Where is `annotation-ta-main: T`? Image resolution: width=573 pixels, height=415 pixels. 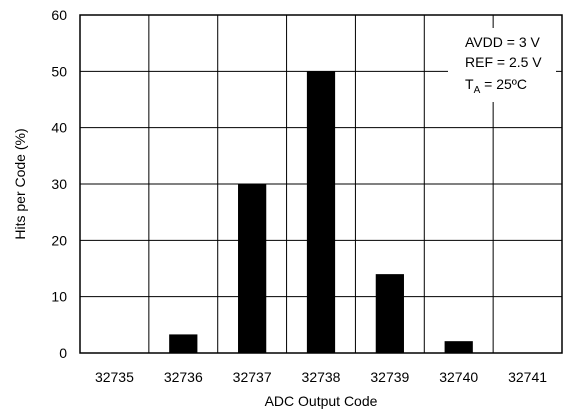
annotation-ta-main: T is located at coordinates (469, 84).